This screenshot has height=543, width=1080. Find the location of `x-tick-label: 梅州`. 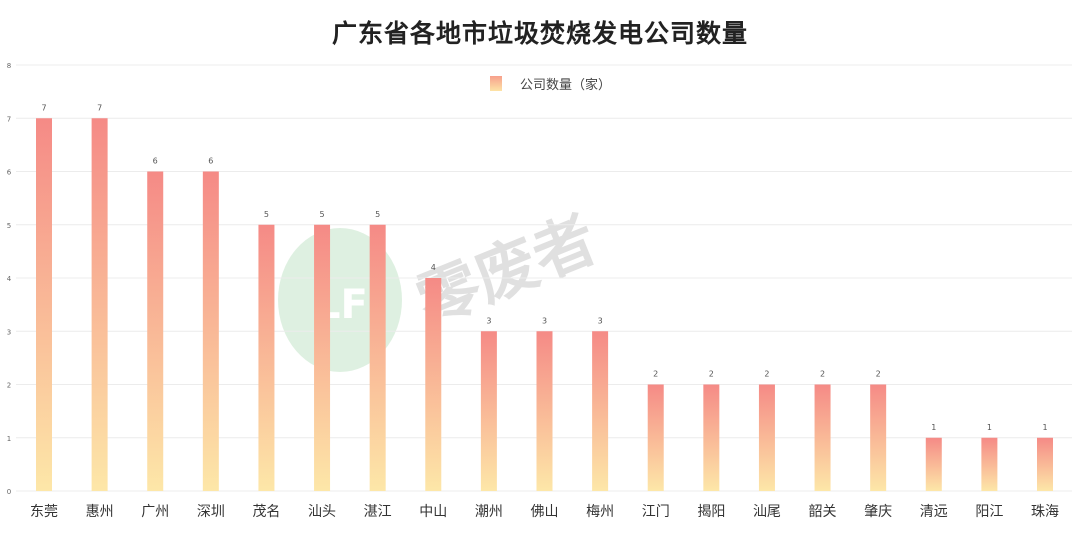

x-tick-label: 梅州 is located at coordinates (600, 512).